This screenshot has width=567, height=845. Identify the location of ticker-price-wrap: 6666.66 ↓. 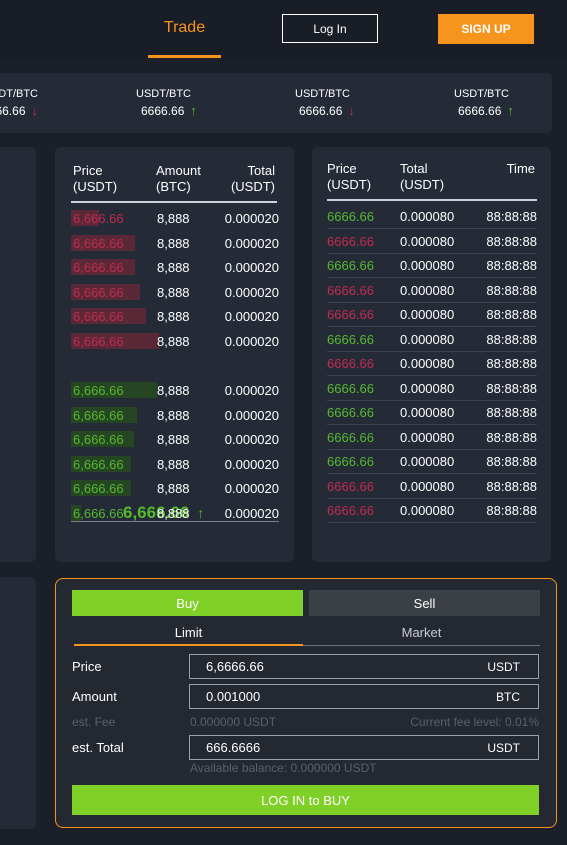
(335, 110).